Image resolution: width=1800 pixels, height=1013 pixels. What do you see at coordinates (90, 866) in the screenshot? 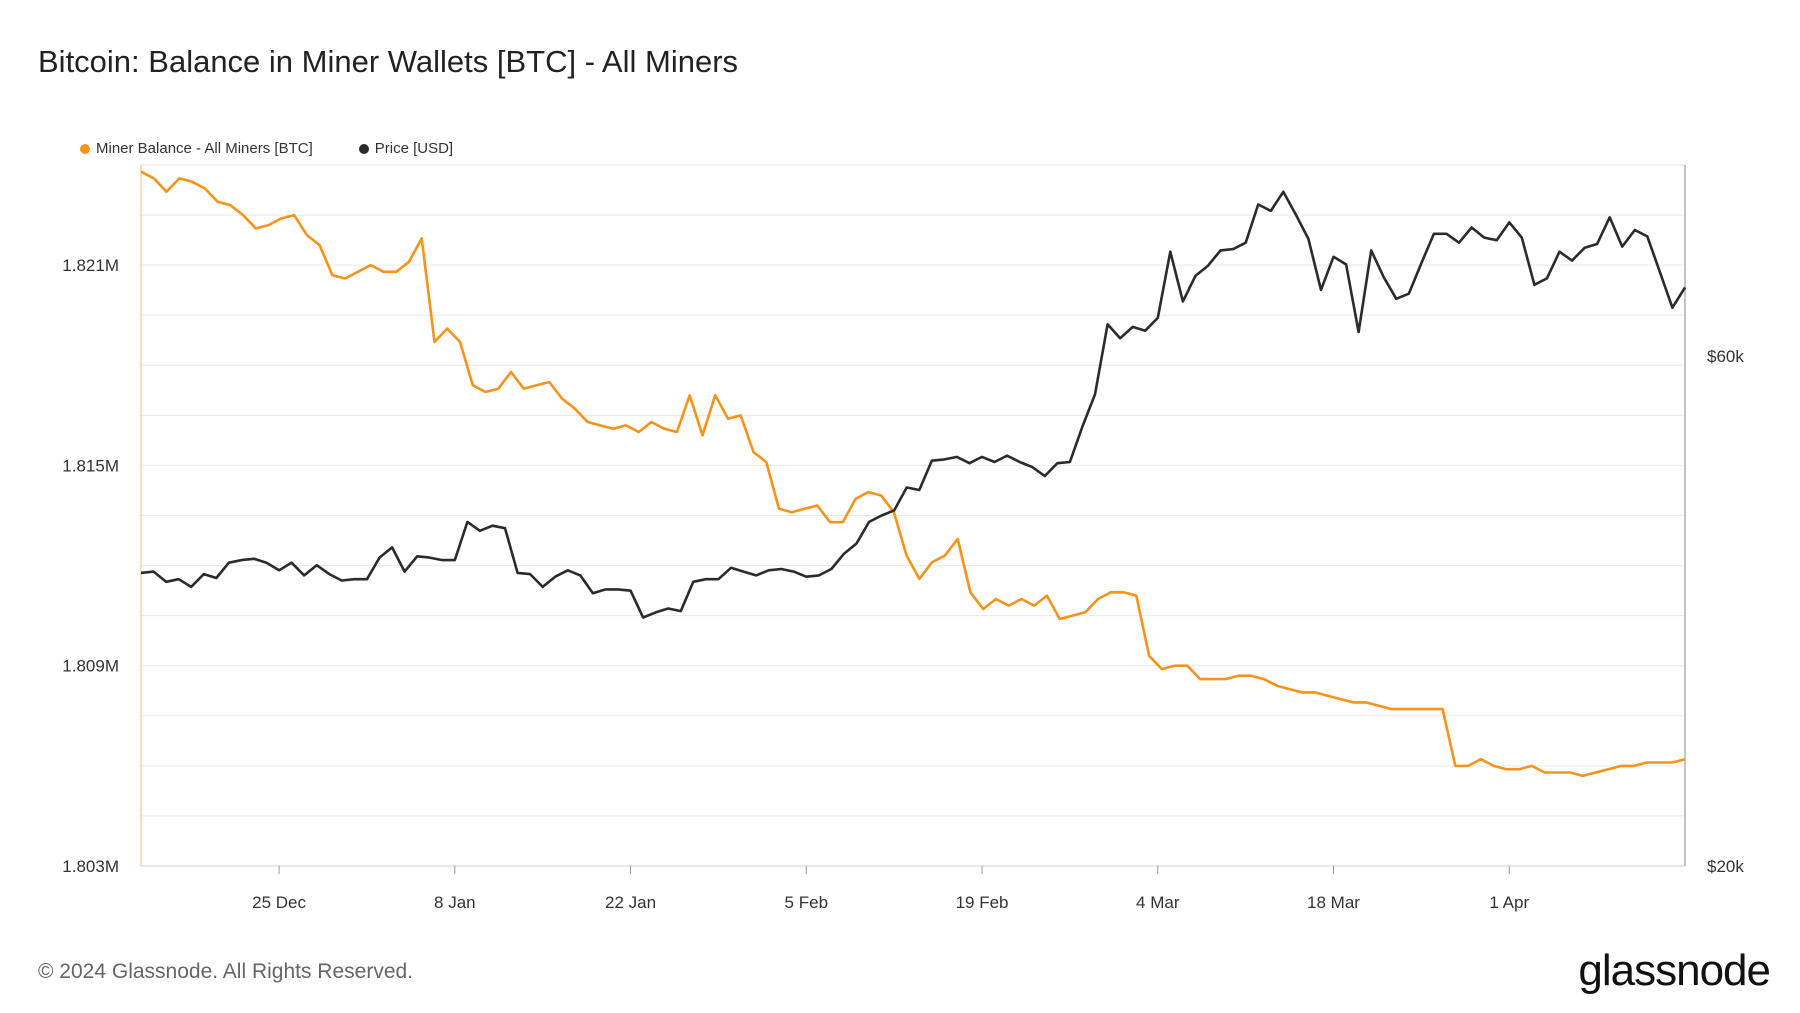
I see `y-left-tick-label: 1.803M` at bounding box center [90, 866].